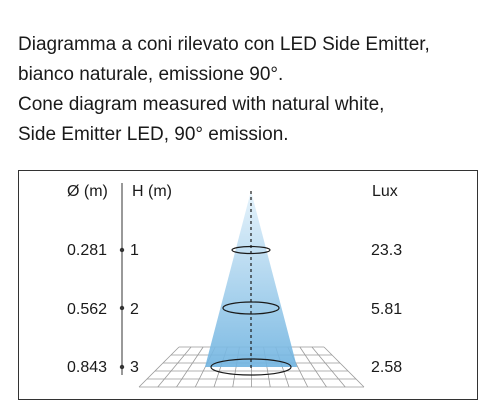 The width and height of the screenshot is (500, 420). What do you see at coordinates (385, 191) in the screenshot?
I see `lux-header: Lux` at bounding box center [385, 191].